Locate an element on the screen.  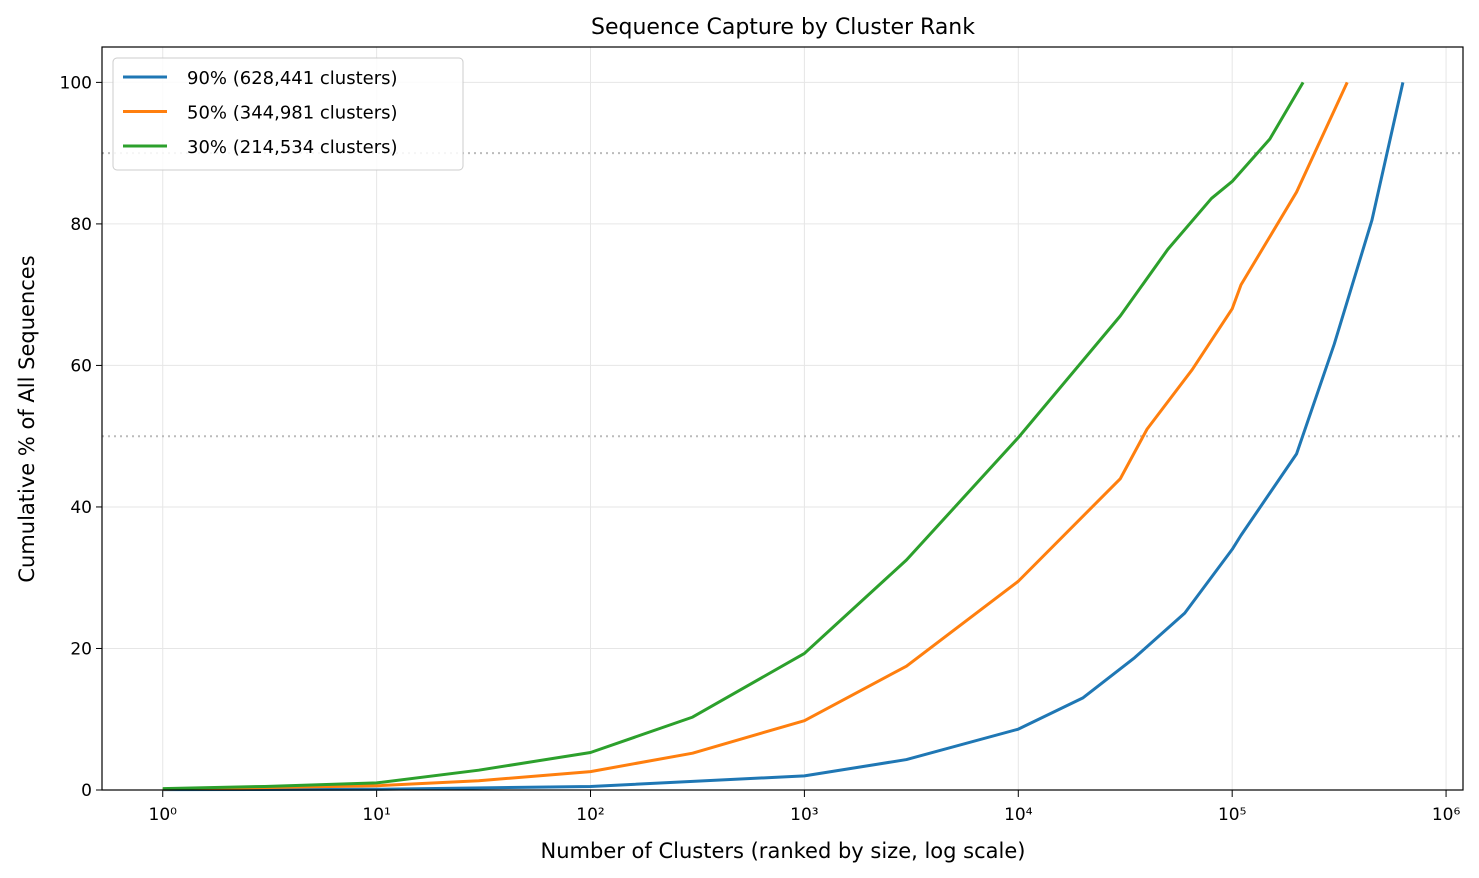
x-tick-label: 10³ is located at coordinates (804, 815).